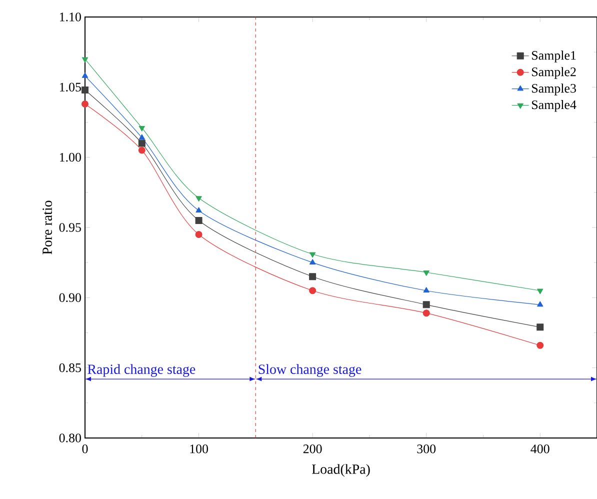 The height and width of the screenshot is (499, 597). I want to click on y-tick-label: 1.05, so click(70, 87).